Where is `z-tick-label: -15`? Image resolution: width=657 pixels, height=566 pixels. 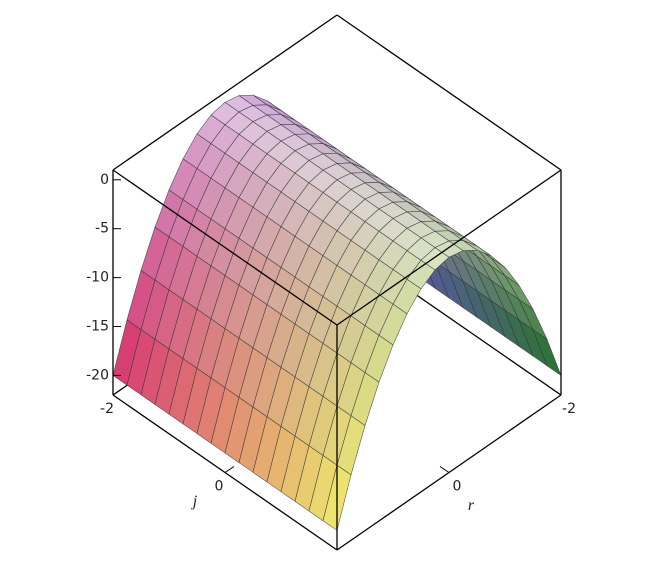 z-tick-label: -15 is located at coordinates (97, 327).